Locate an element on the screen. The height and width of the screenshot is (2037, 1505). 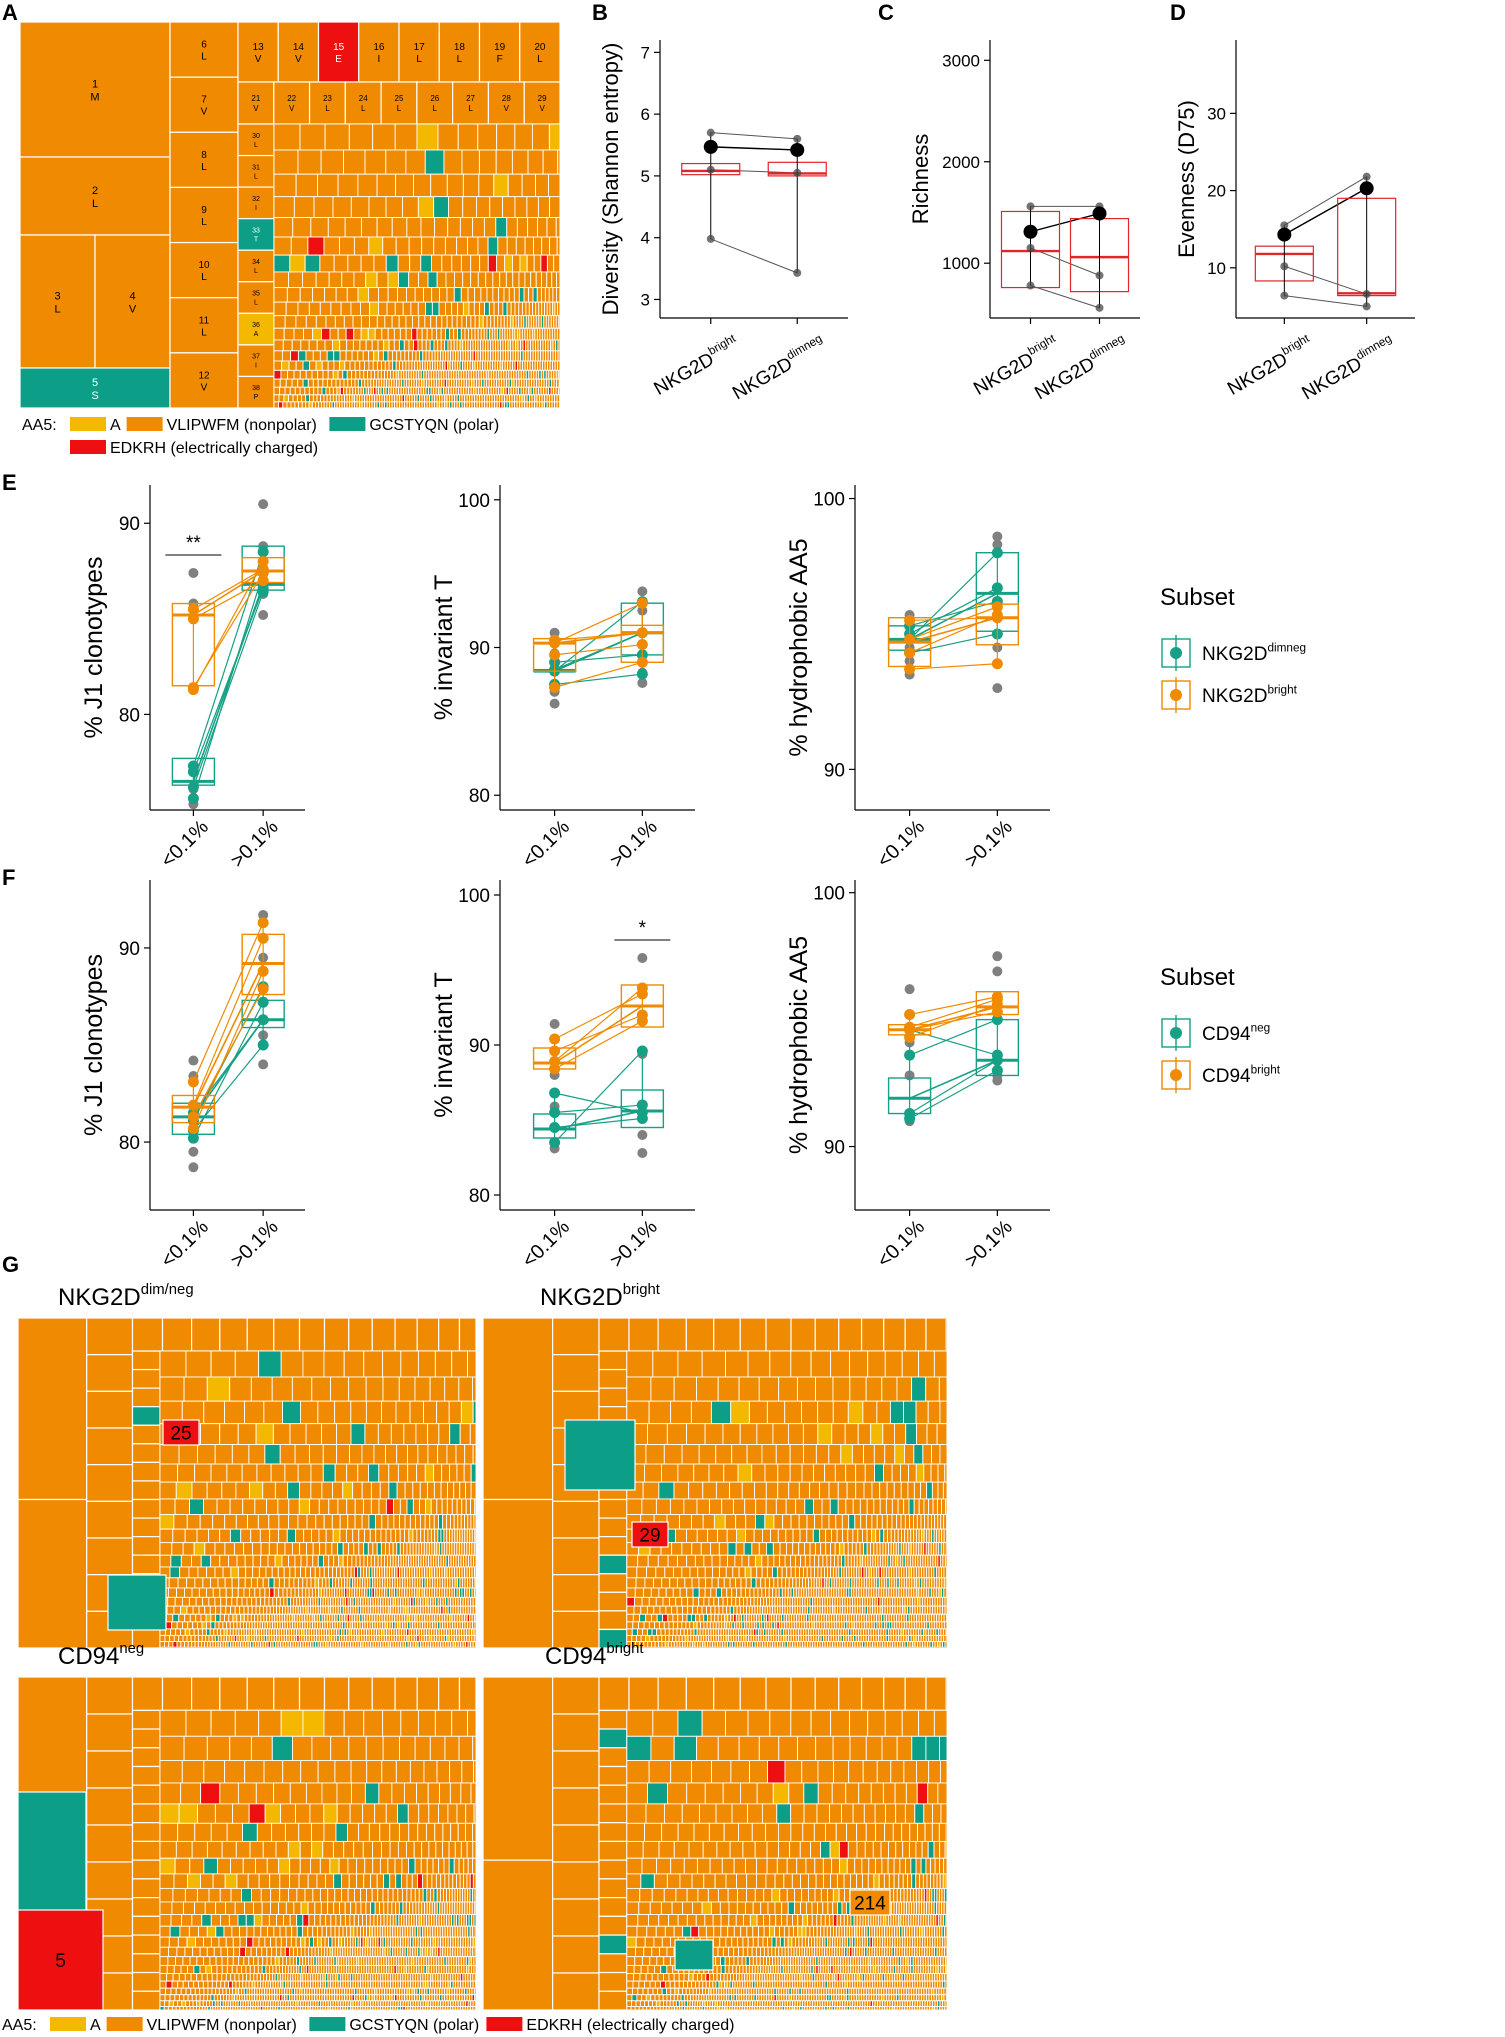
cell-aa-label: V is located at coordinates (258, 59).